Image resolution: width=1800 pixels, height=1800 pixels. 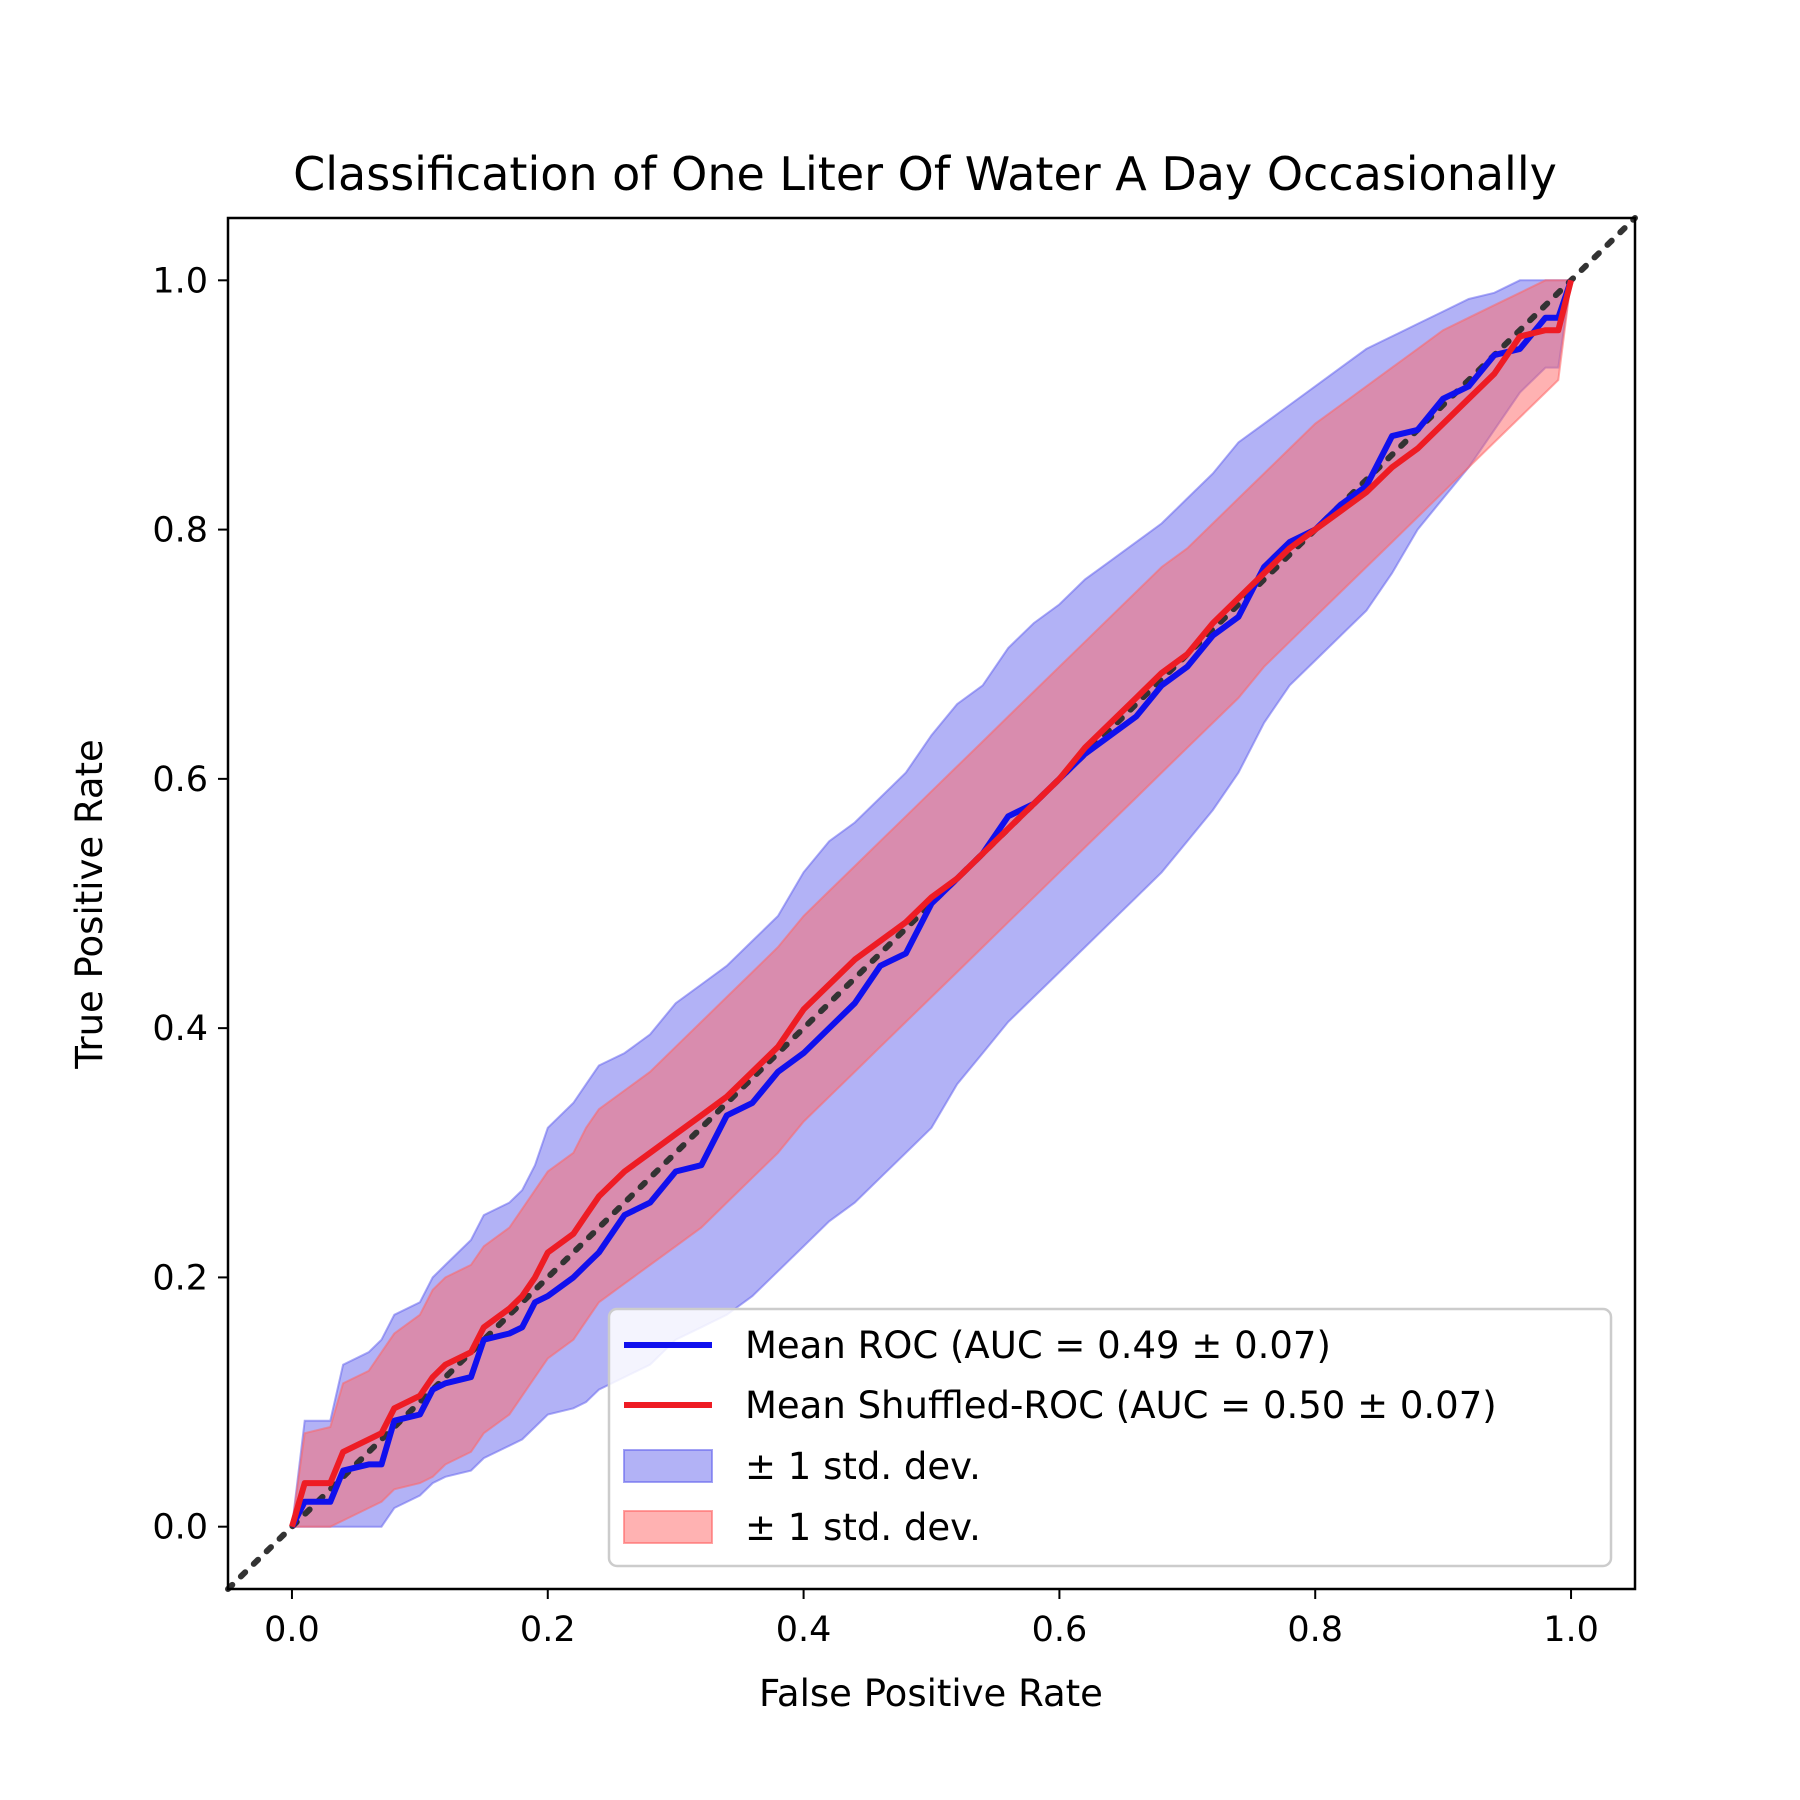 I want to click on legend-blue-band-swatch, so click(x=668, y=1466).